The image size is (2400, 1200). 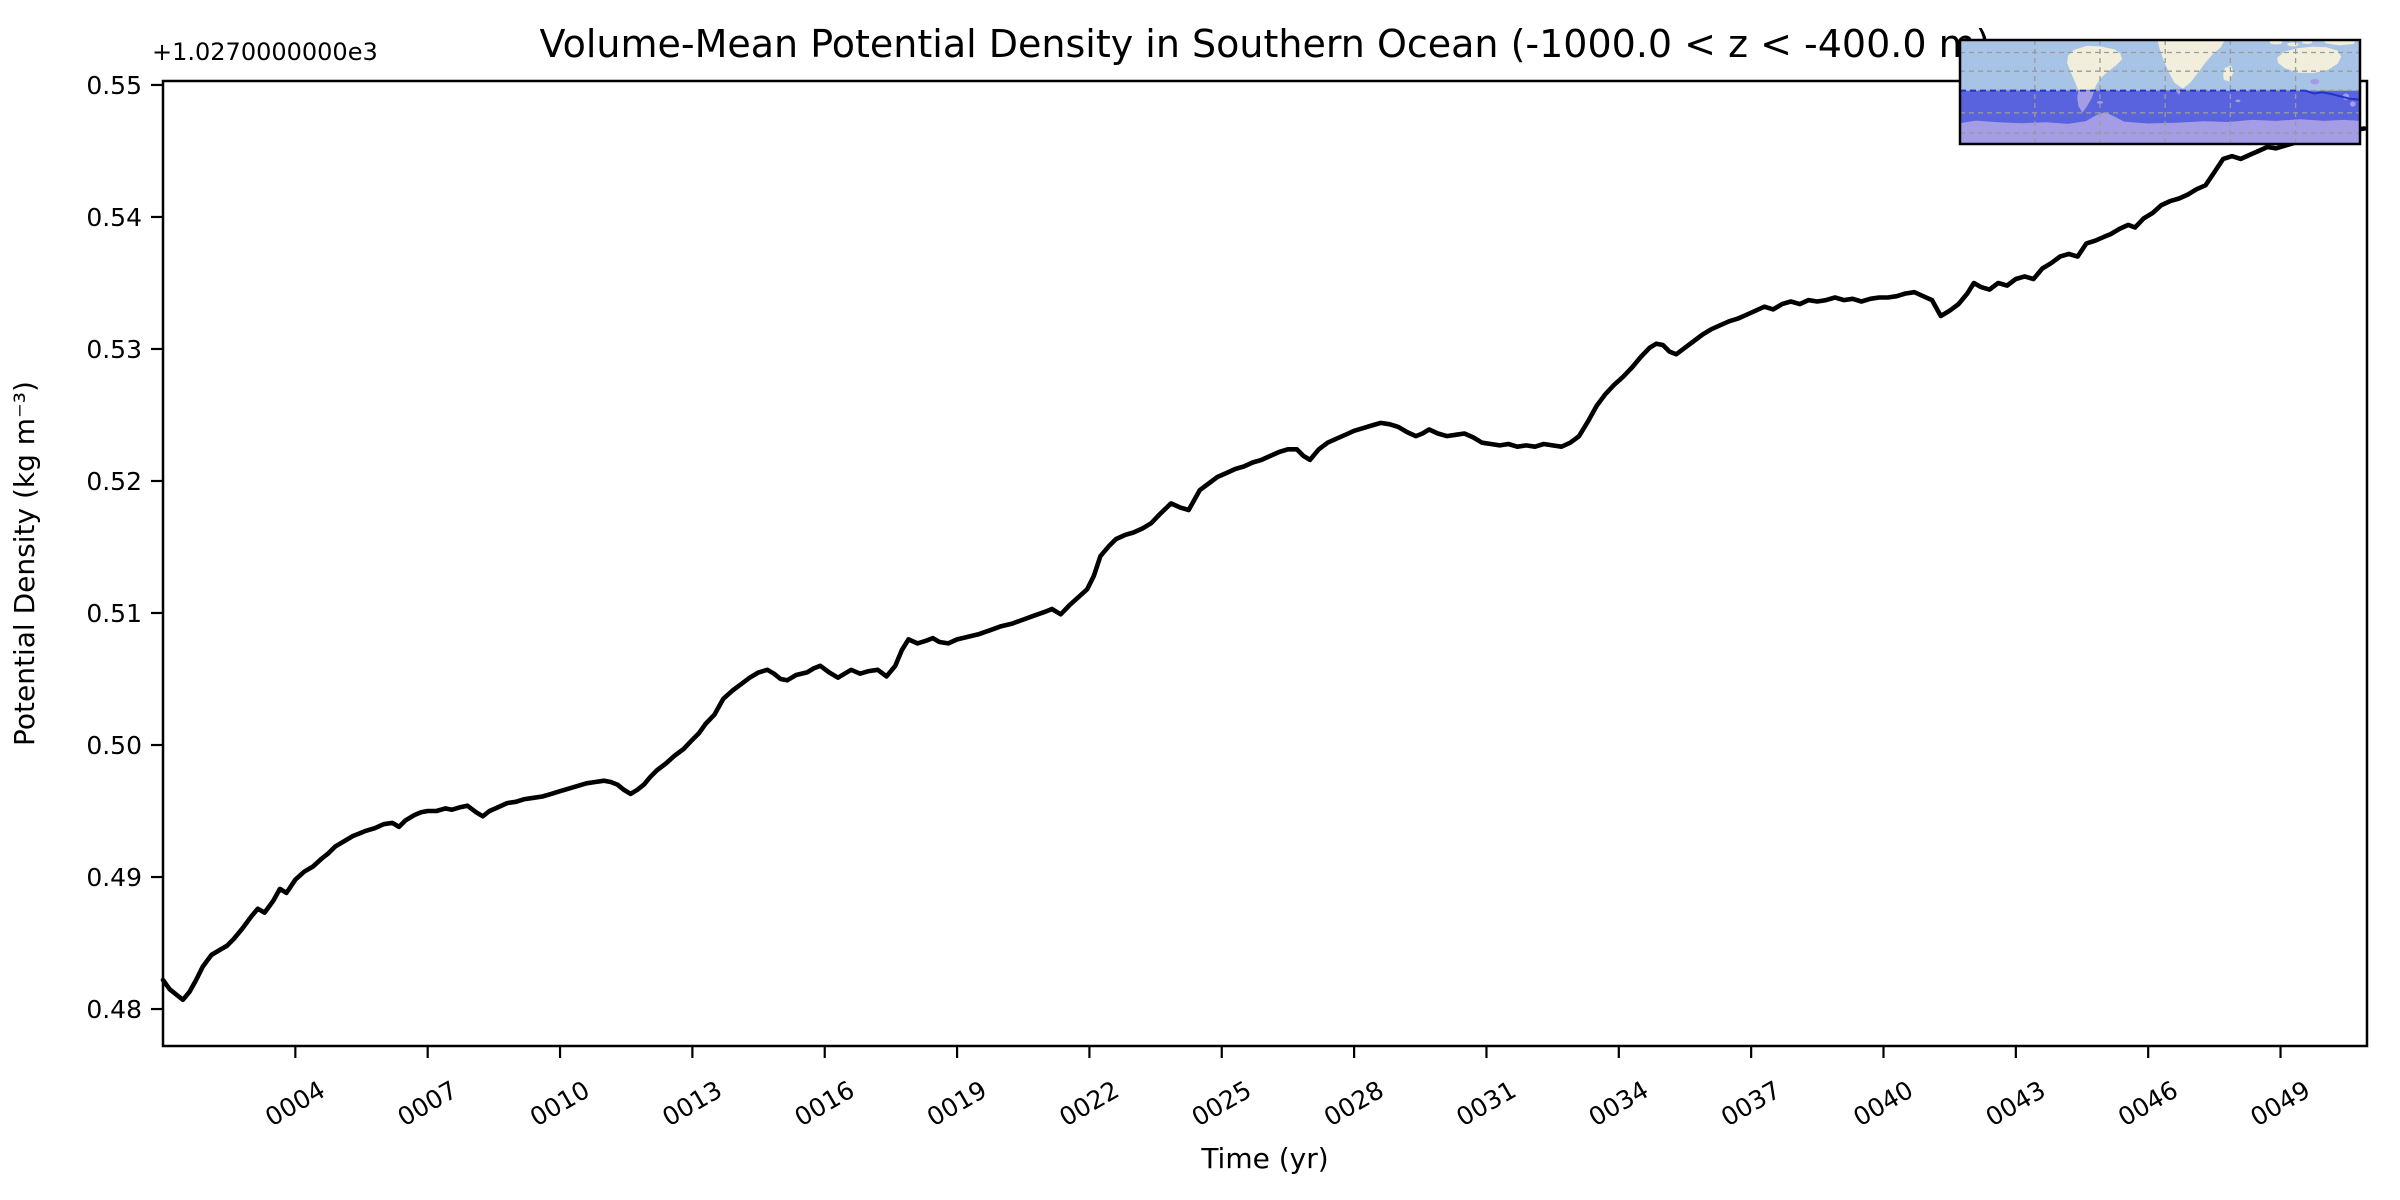 I want to click on x-tick-label: 0022, so click(x=1089, y=1103).